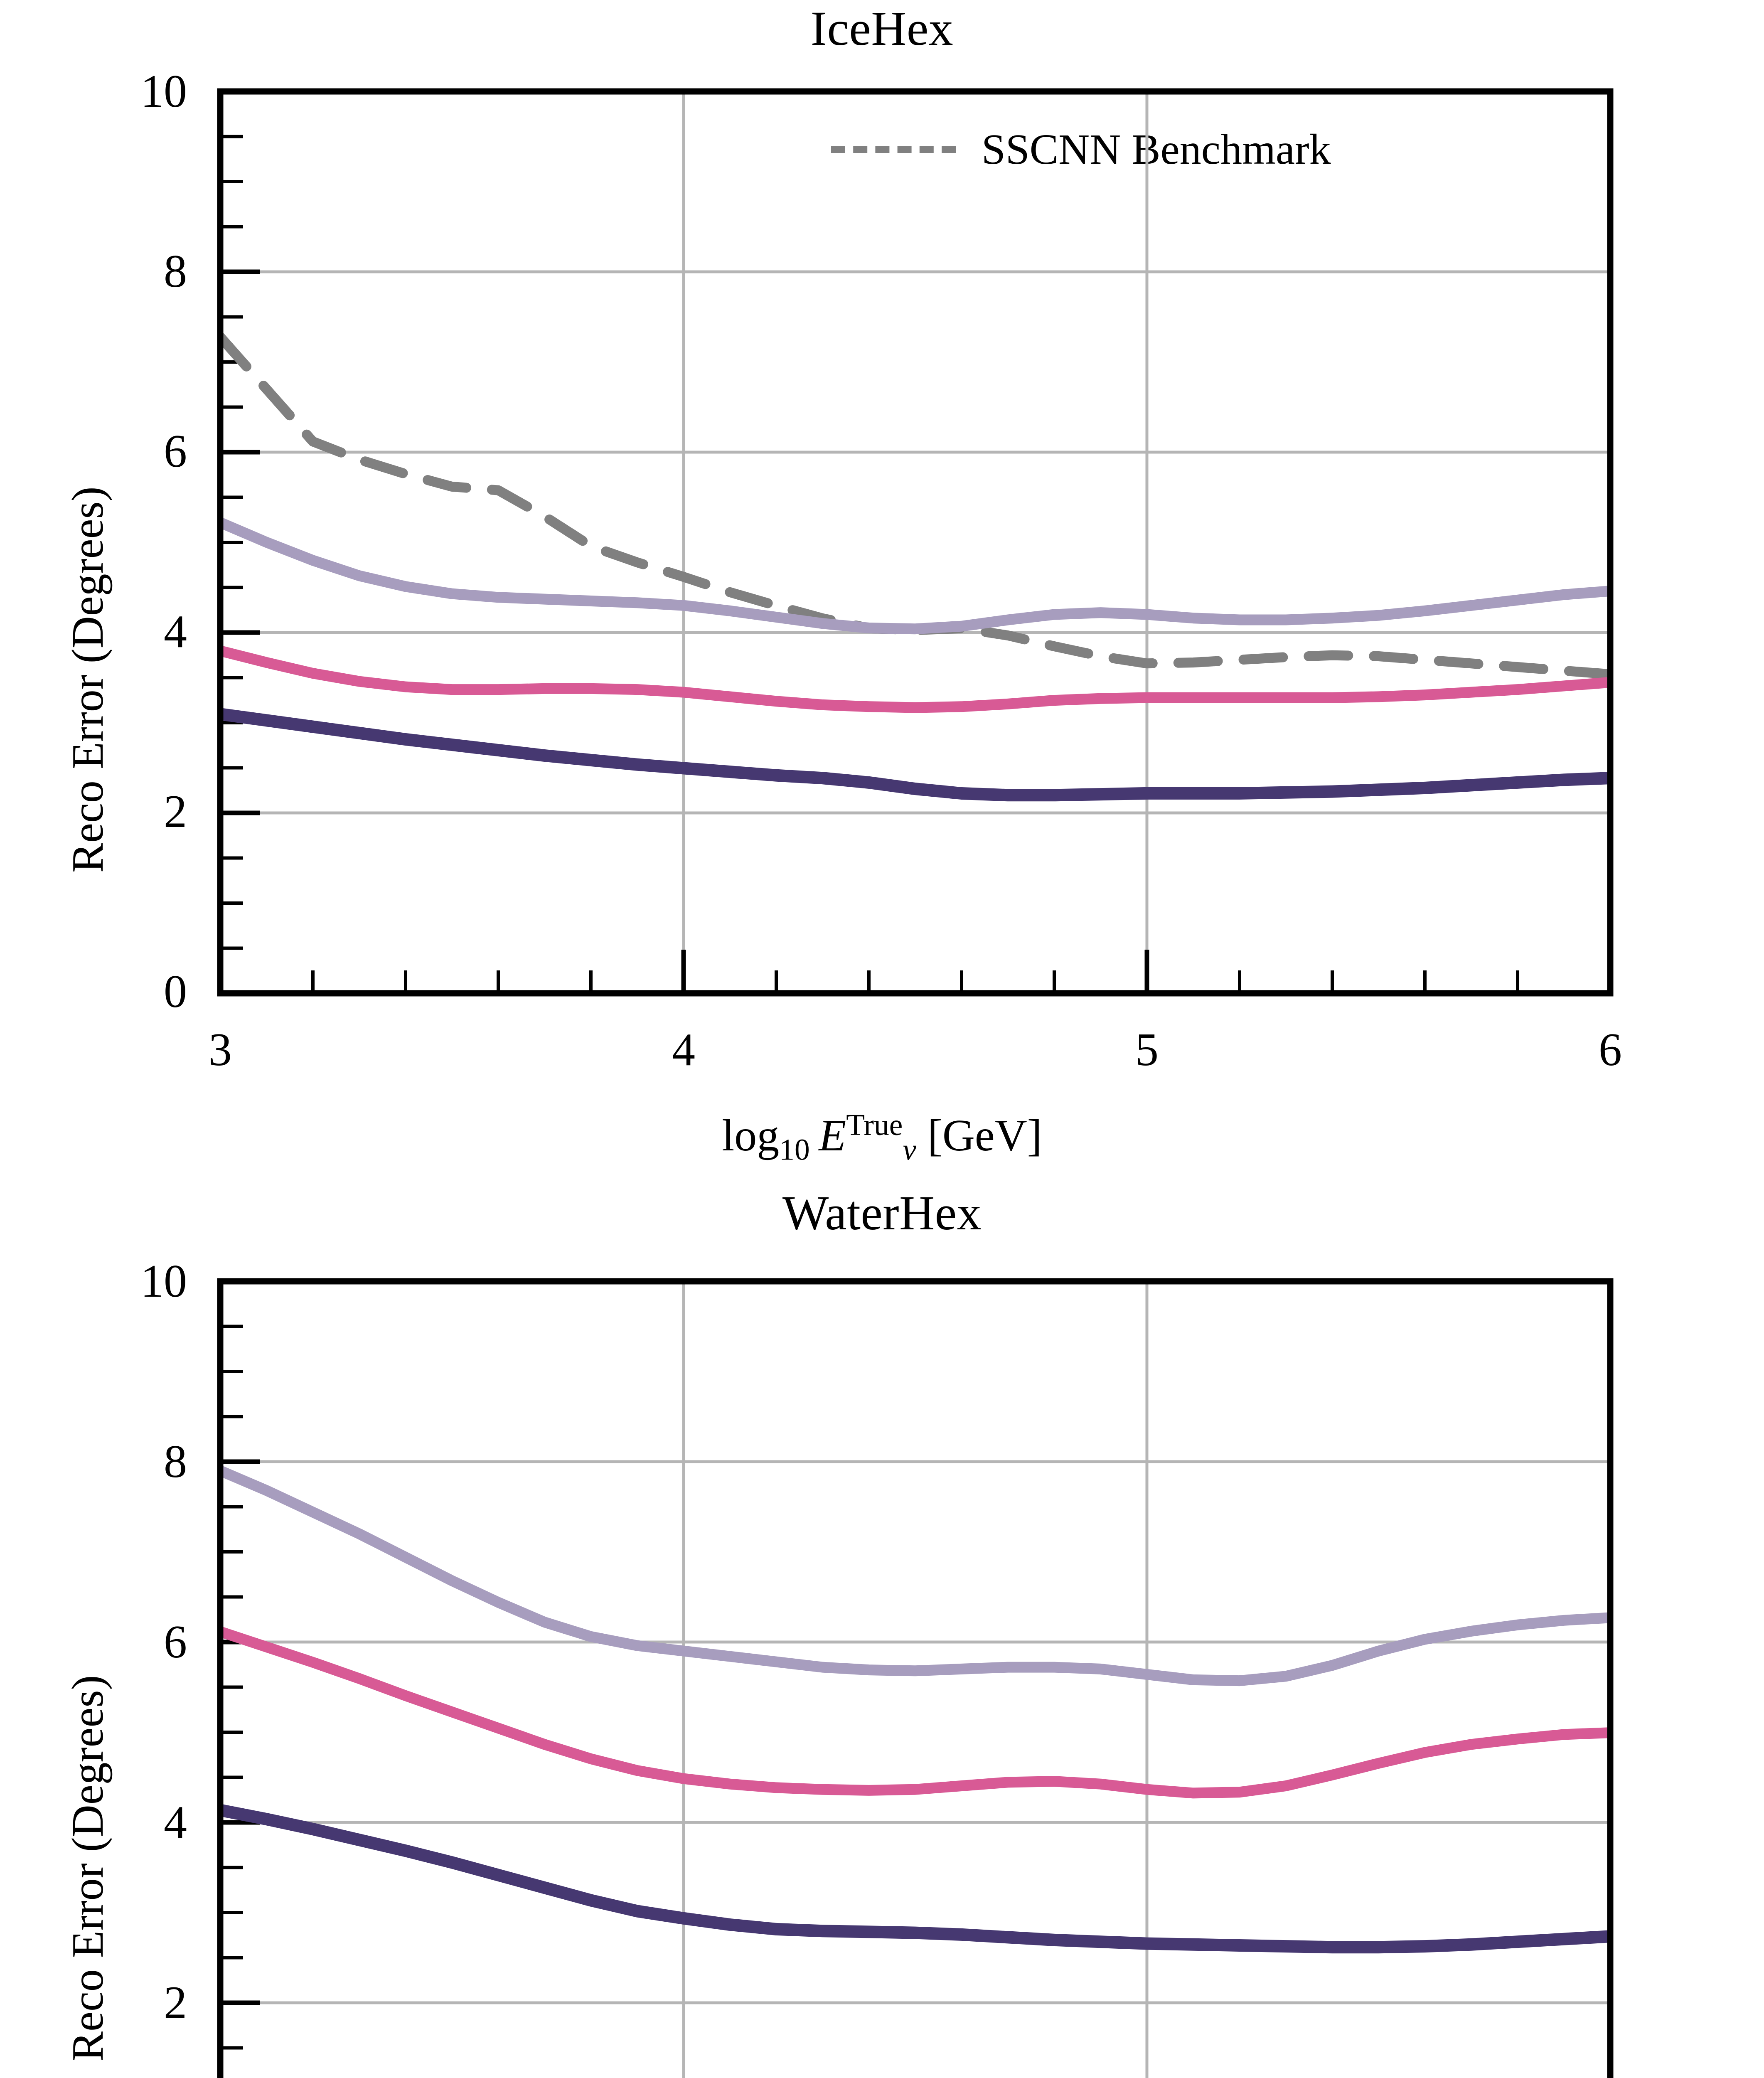  What do you see at coordinates (231, 542) in the screenshot?
I see `y-minor-ticks-top` at bounding box center [231, 542].